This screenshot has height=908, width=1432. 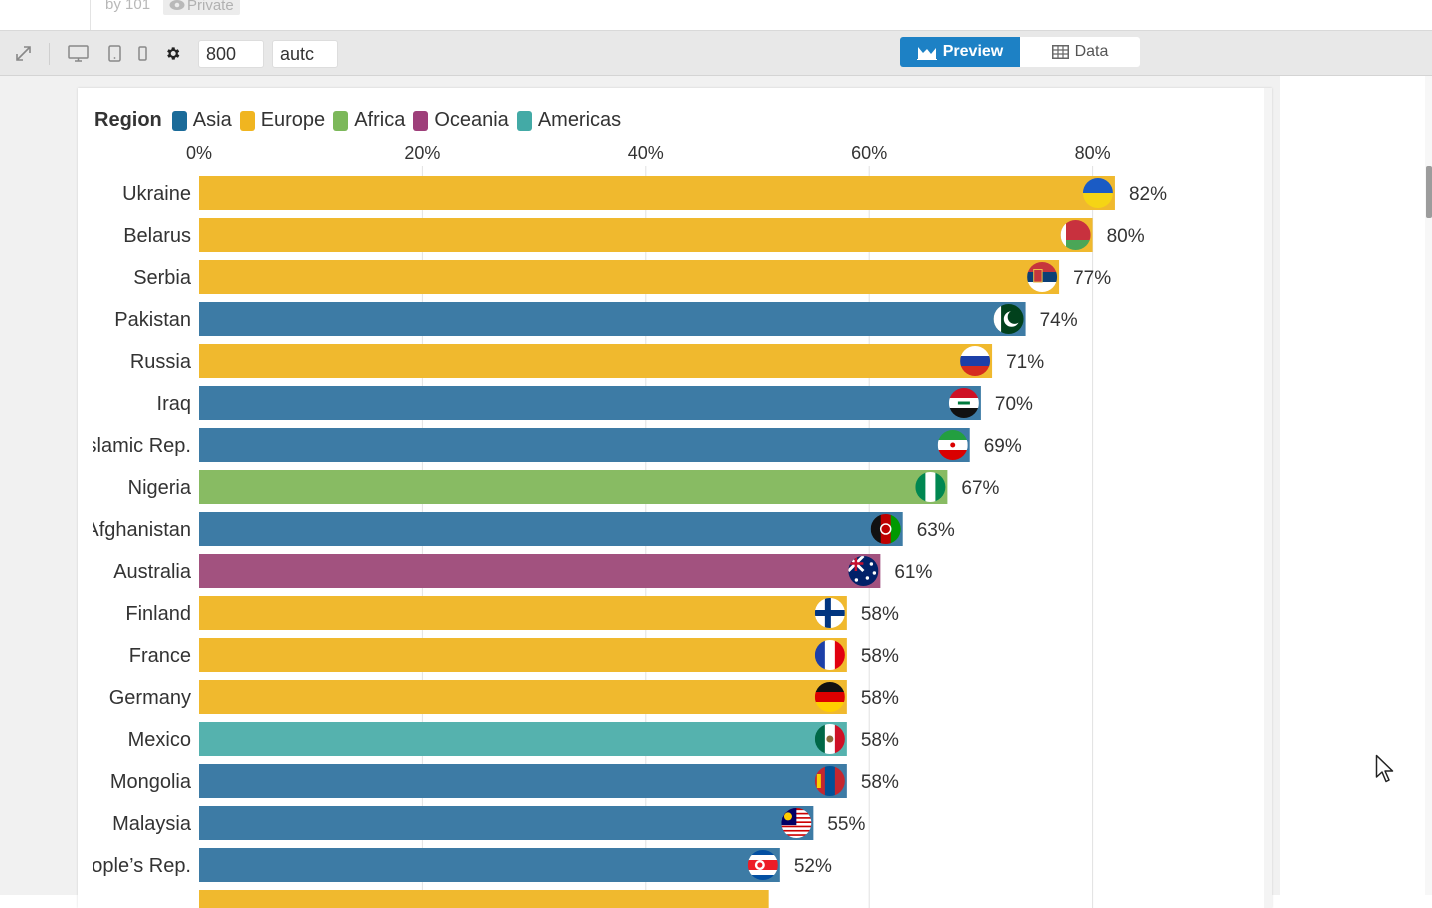 I want to click on bar-row: Finland 58%, so click(x=512, y=613).